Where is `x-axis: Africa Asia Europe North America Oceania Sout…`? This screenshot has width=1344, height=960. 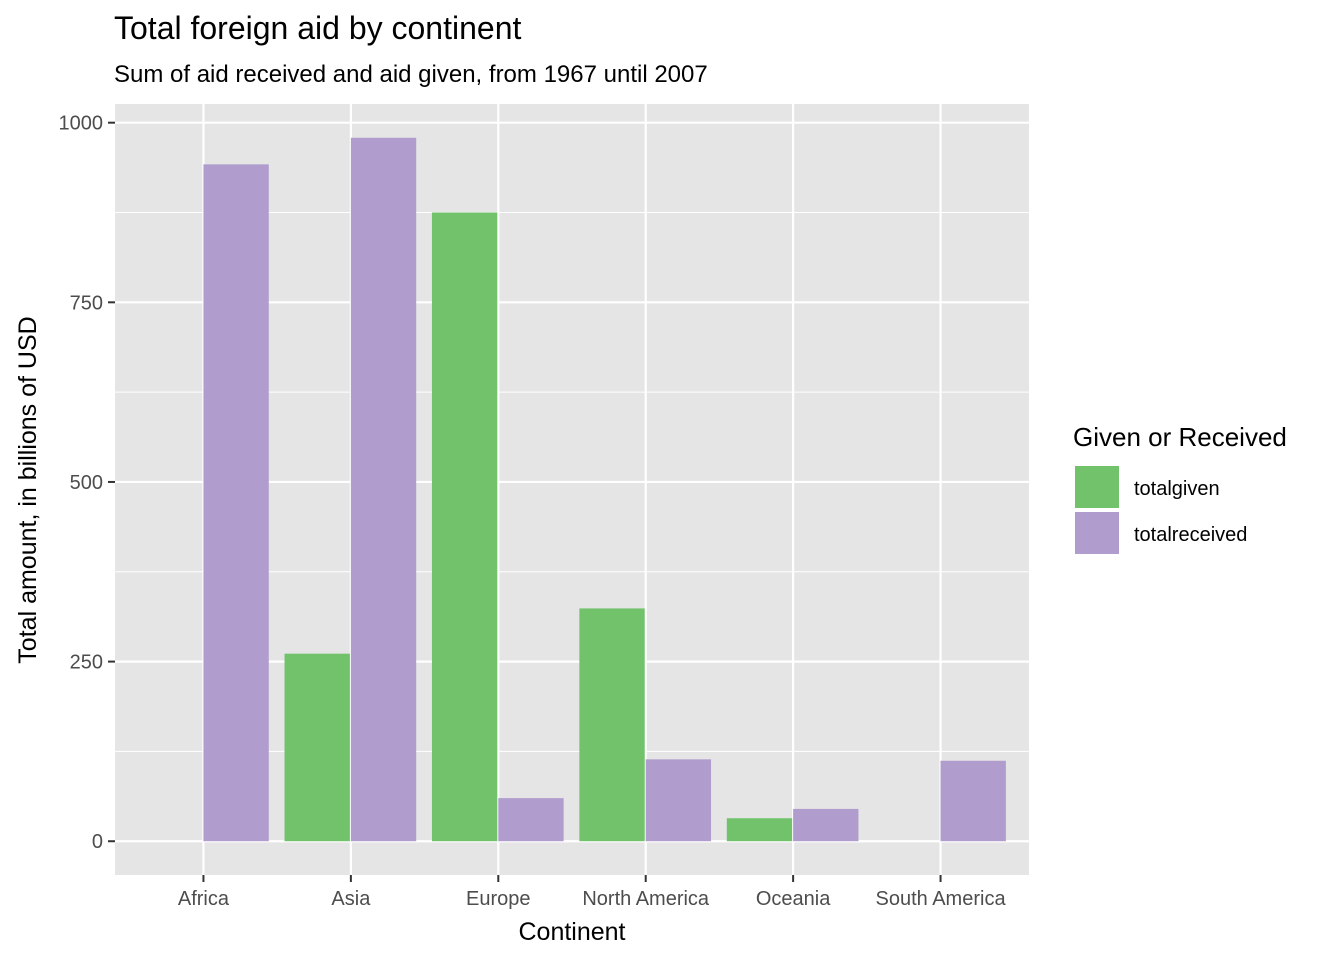 x-axis: Africa Asia Europe North America Oceania Sout… is located at coordinates (592, 892).